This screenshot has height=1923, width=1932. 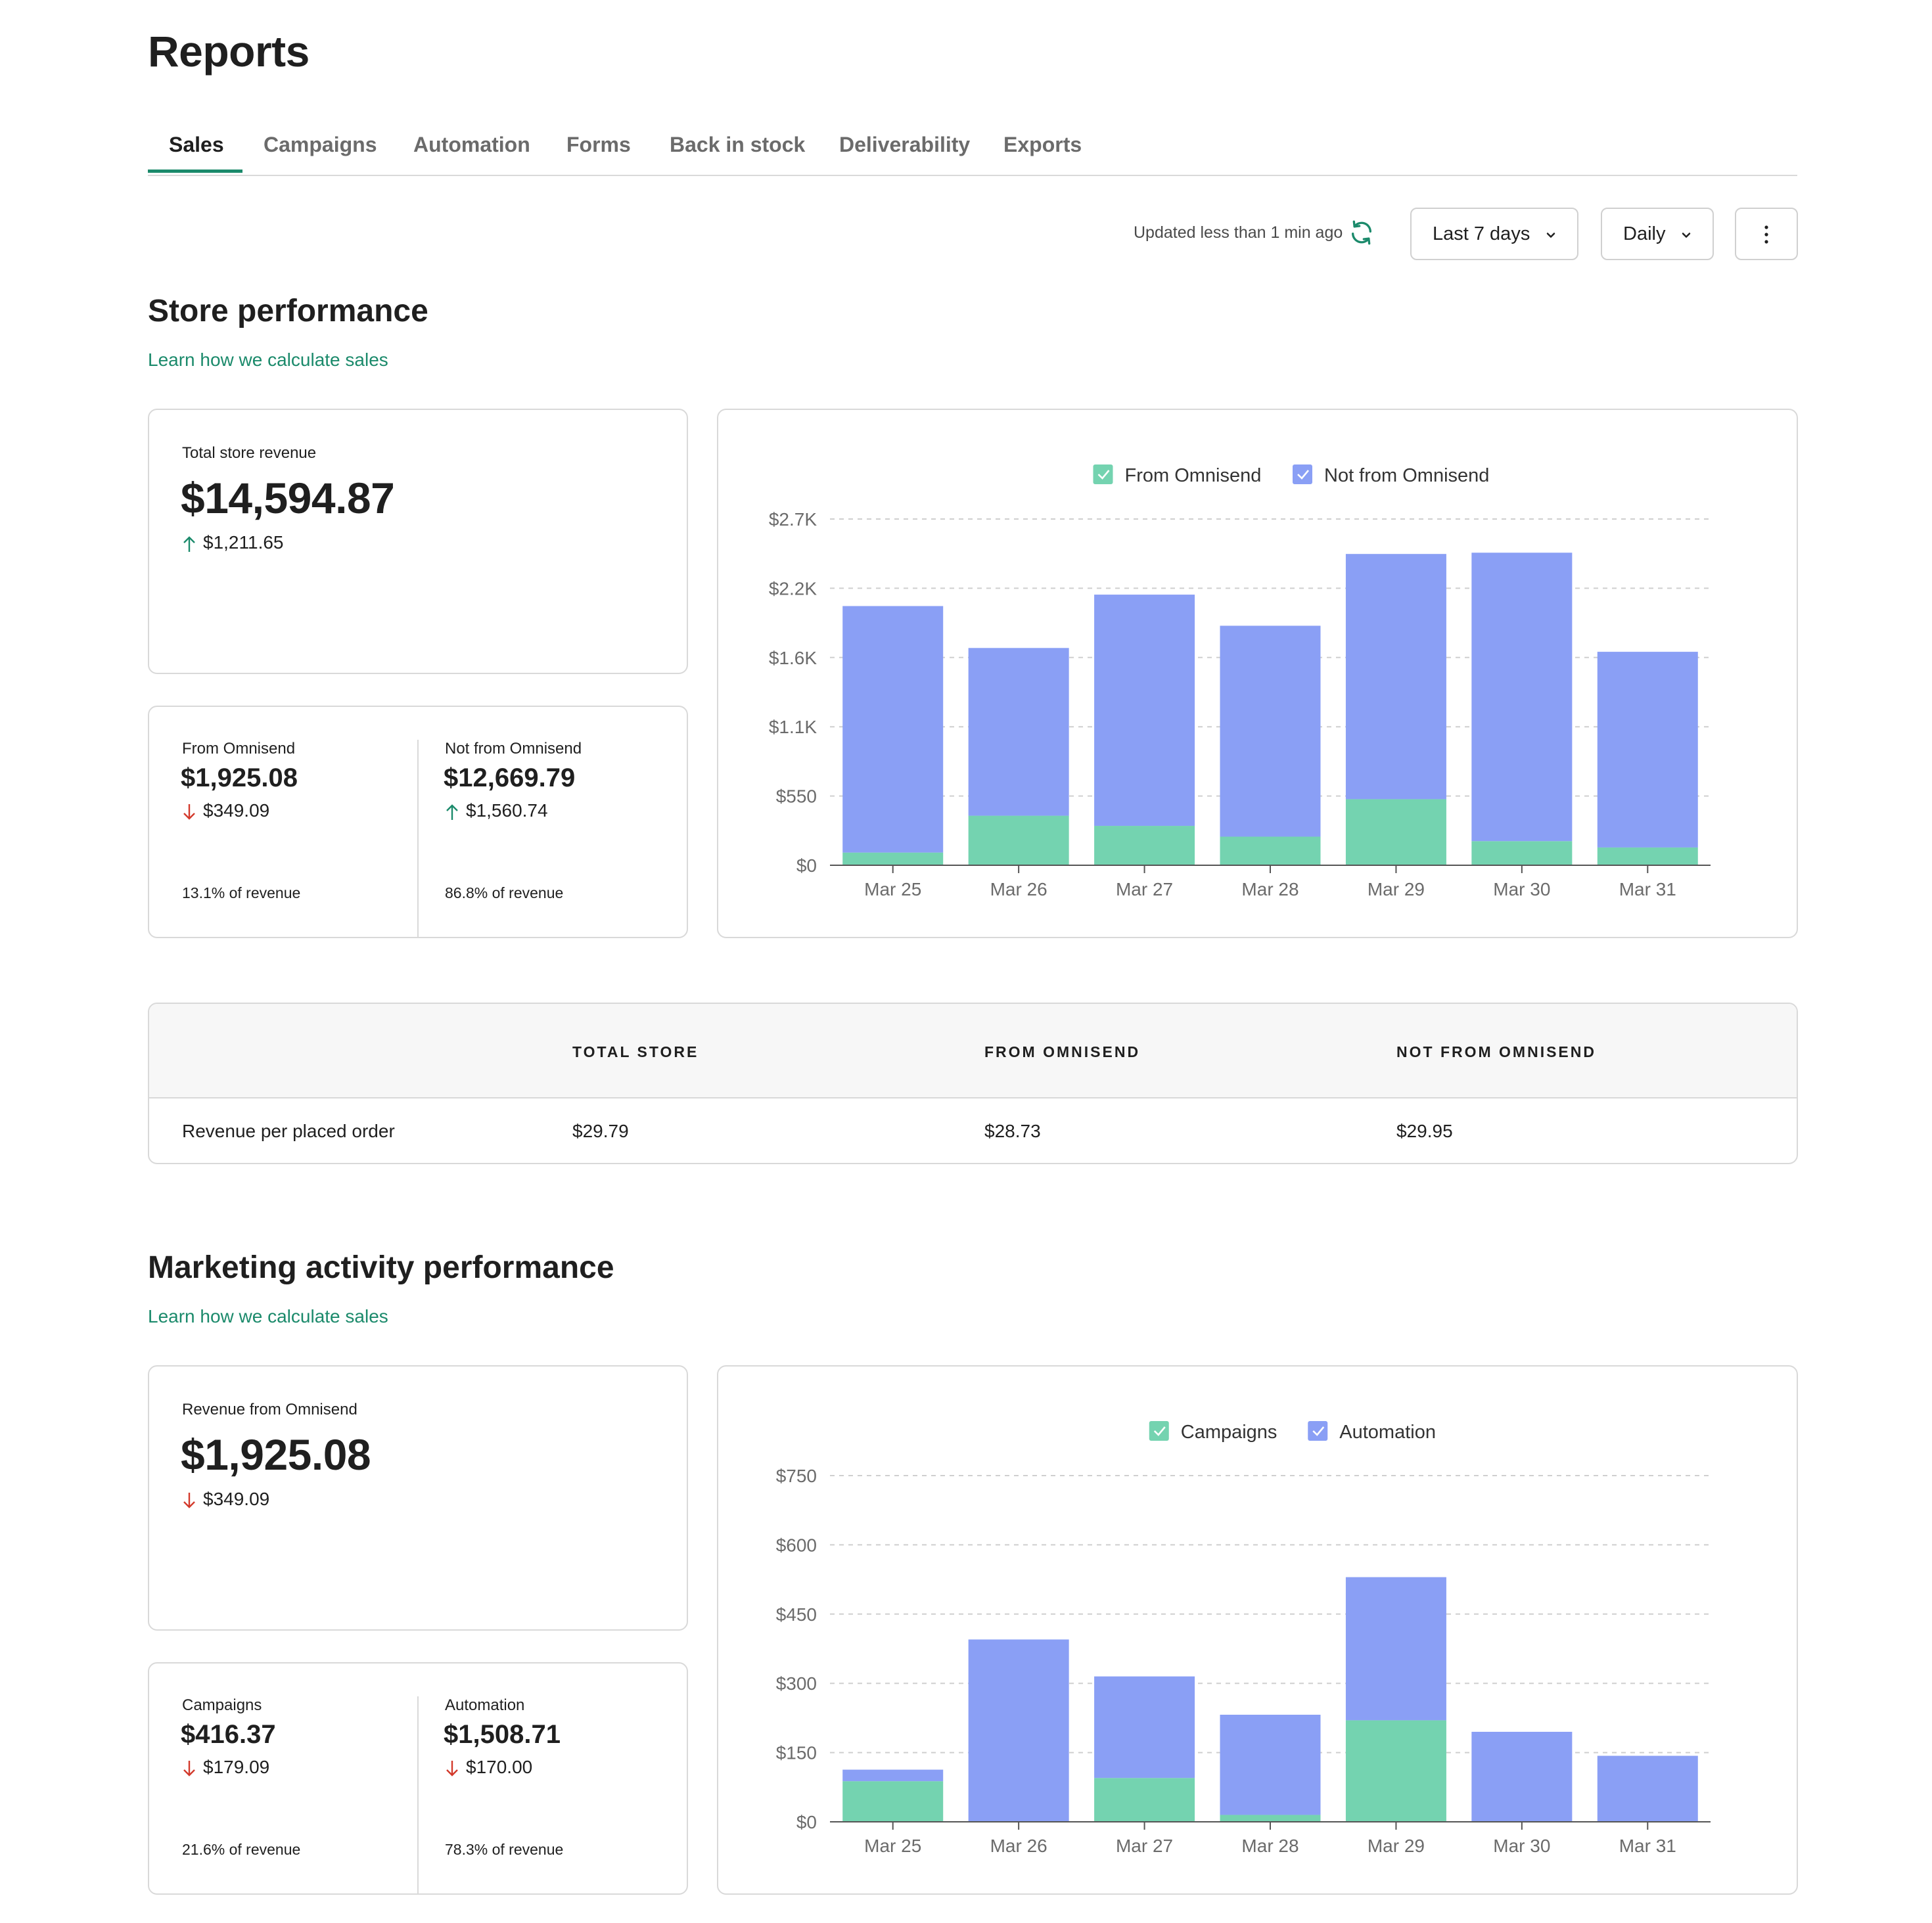 I want to click on metric-value: $12,669.79, so click(x=510, y=777).